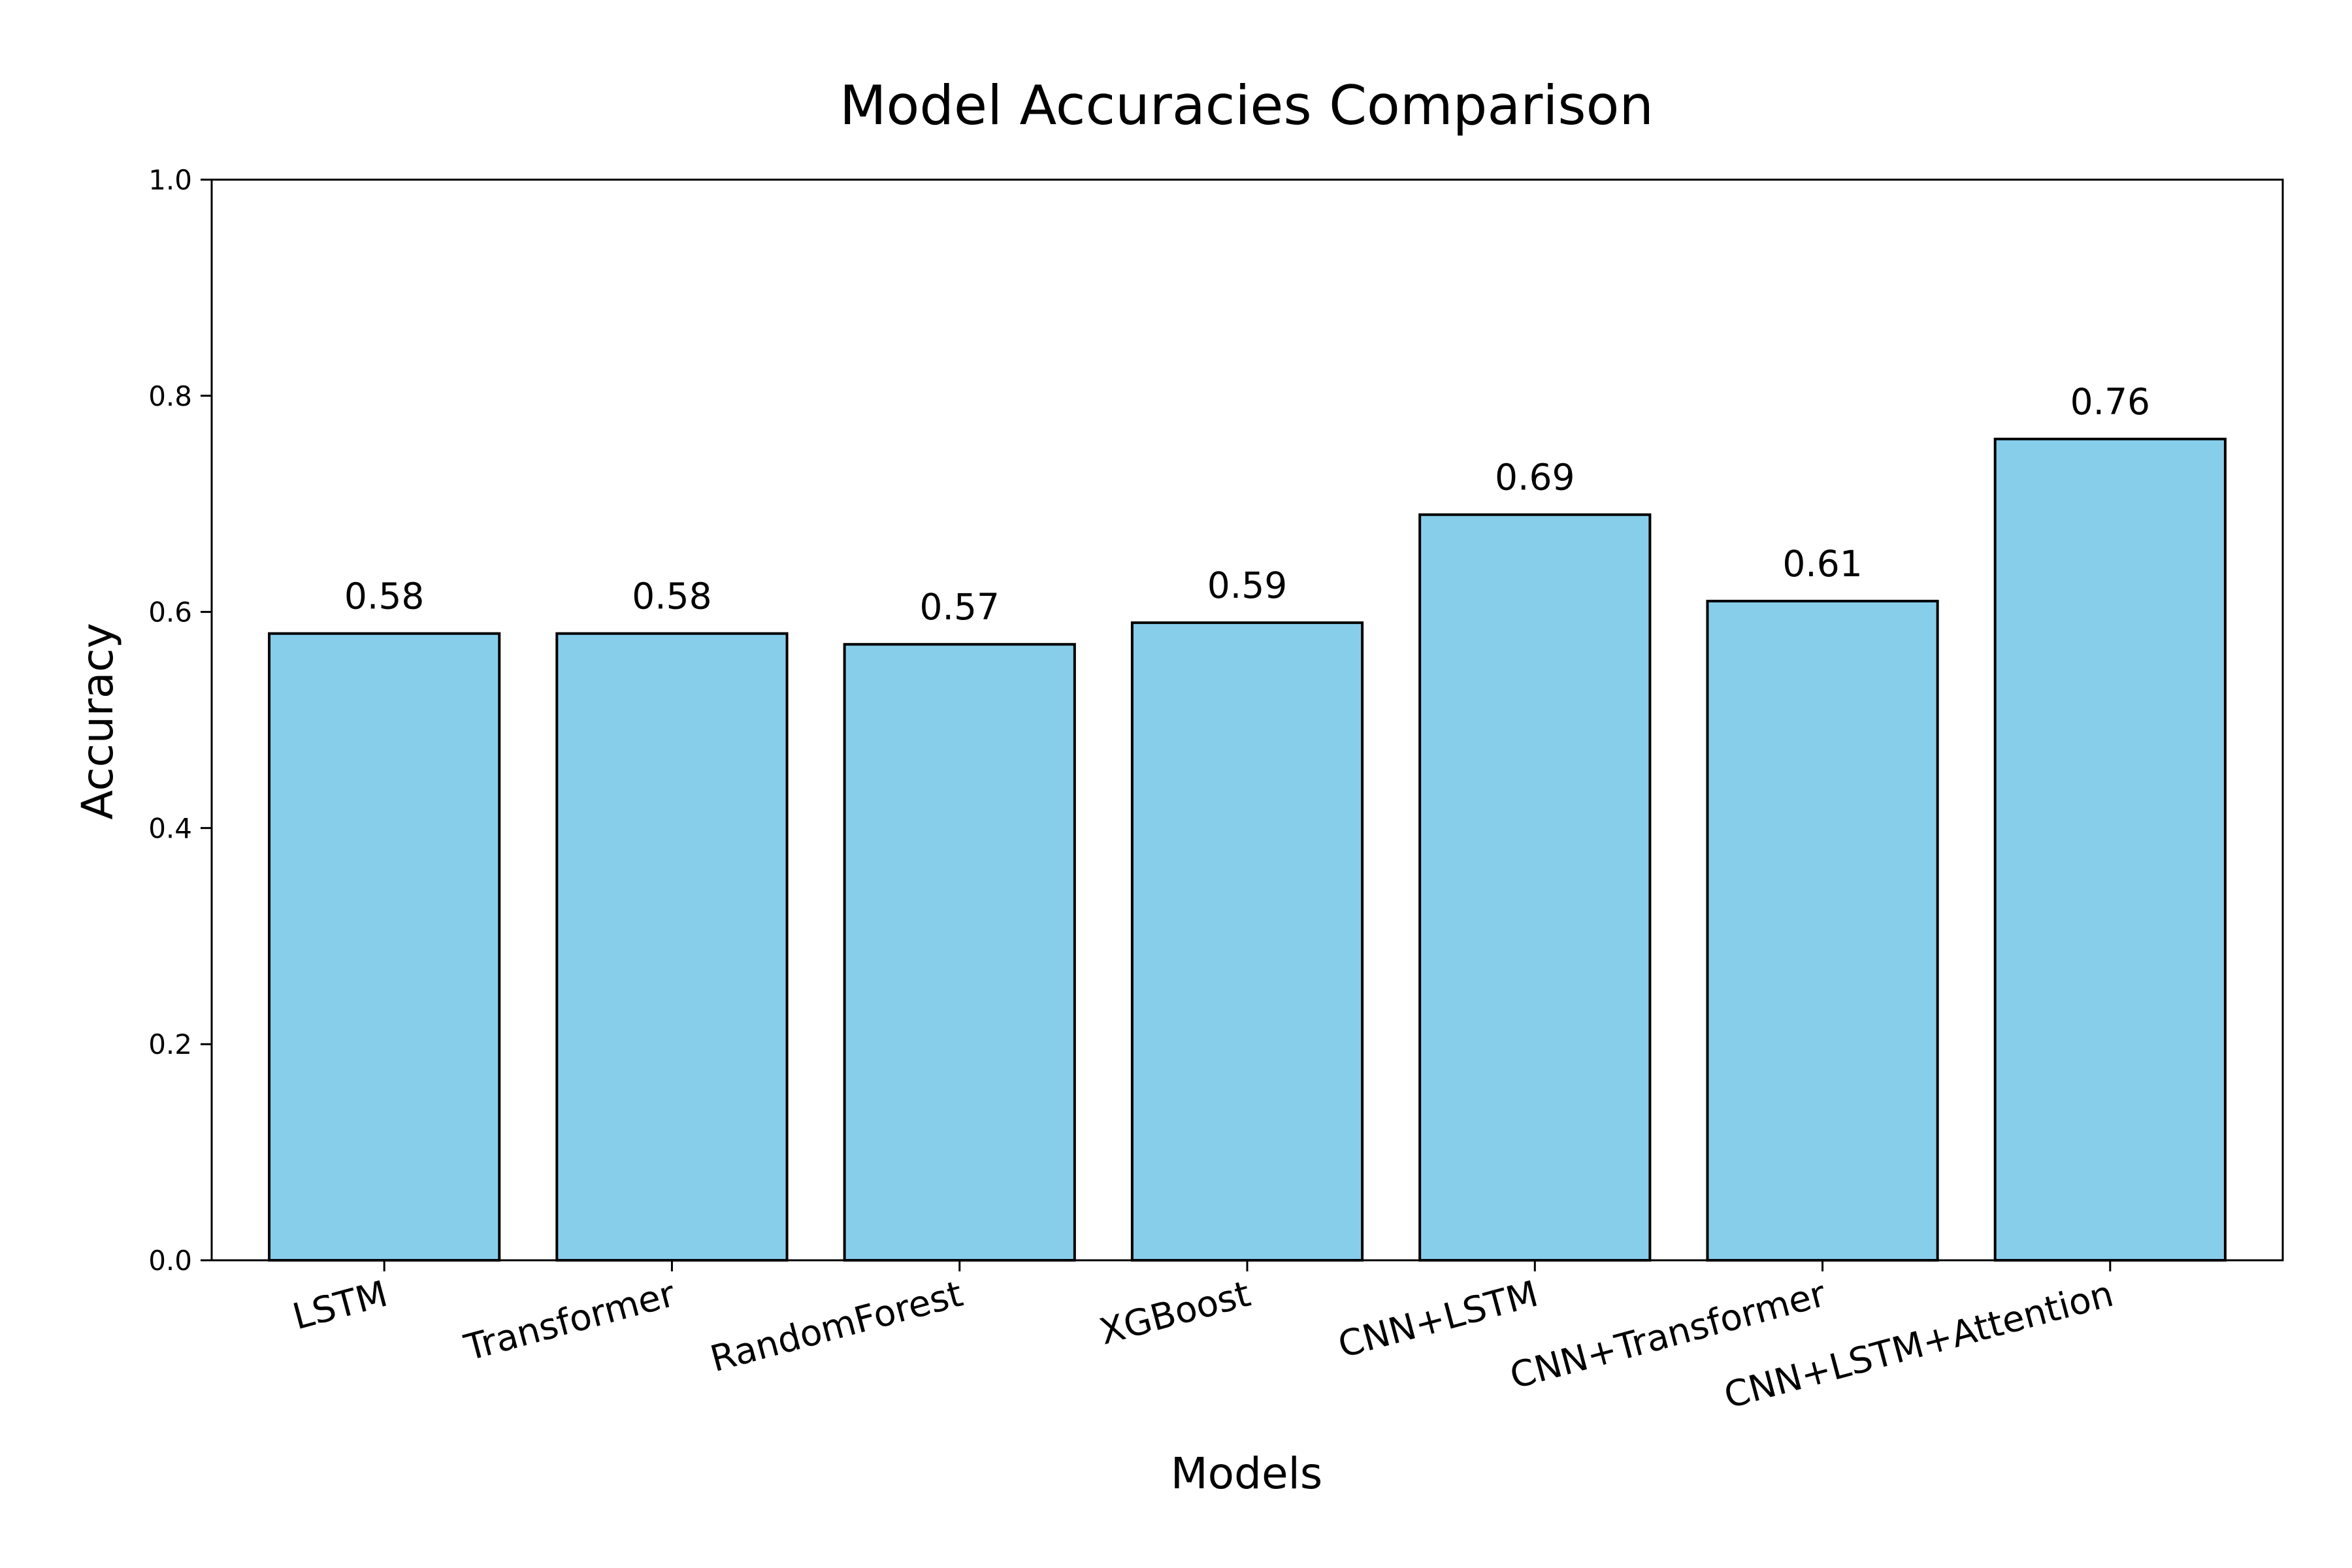 The image size is (2352, 1568). Describe the element at coordinates (1174, 1313) in the screenshot. I see `x-tick-label: XGBoost` at that location.